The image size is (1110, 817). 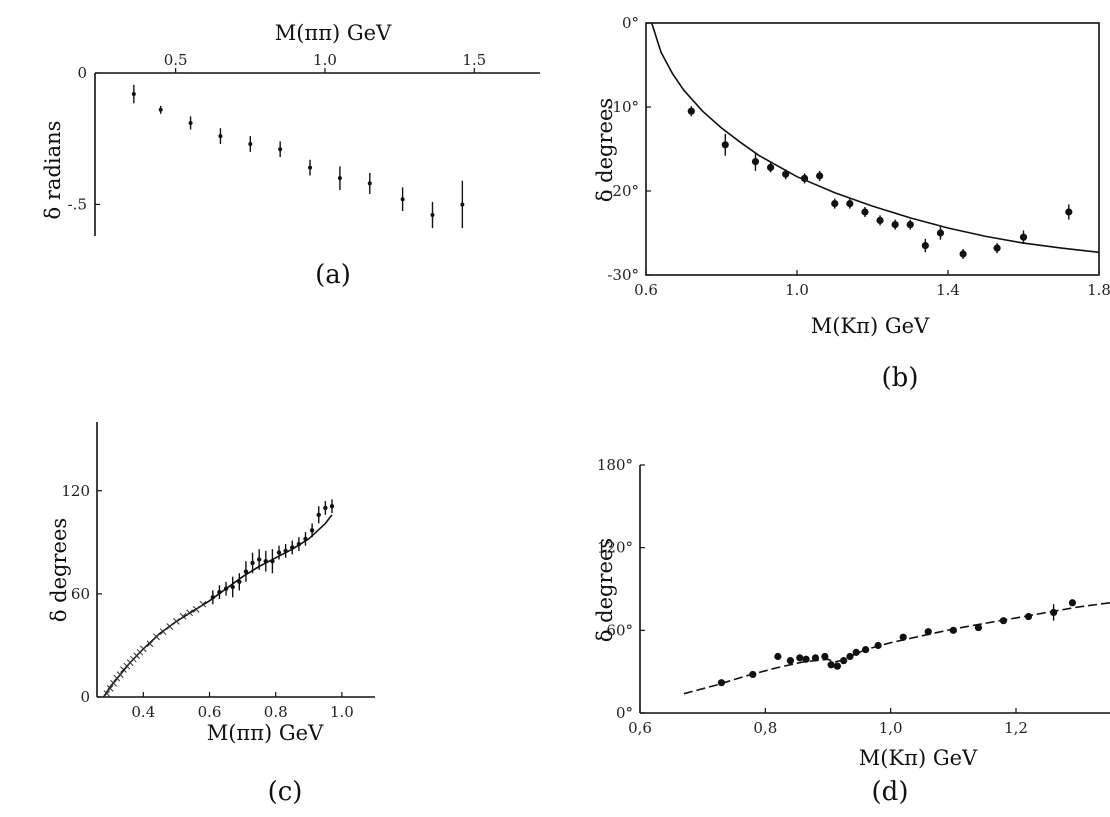 I want to click on x-tick-label: 1.4, so click(x=948, y=290).